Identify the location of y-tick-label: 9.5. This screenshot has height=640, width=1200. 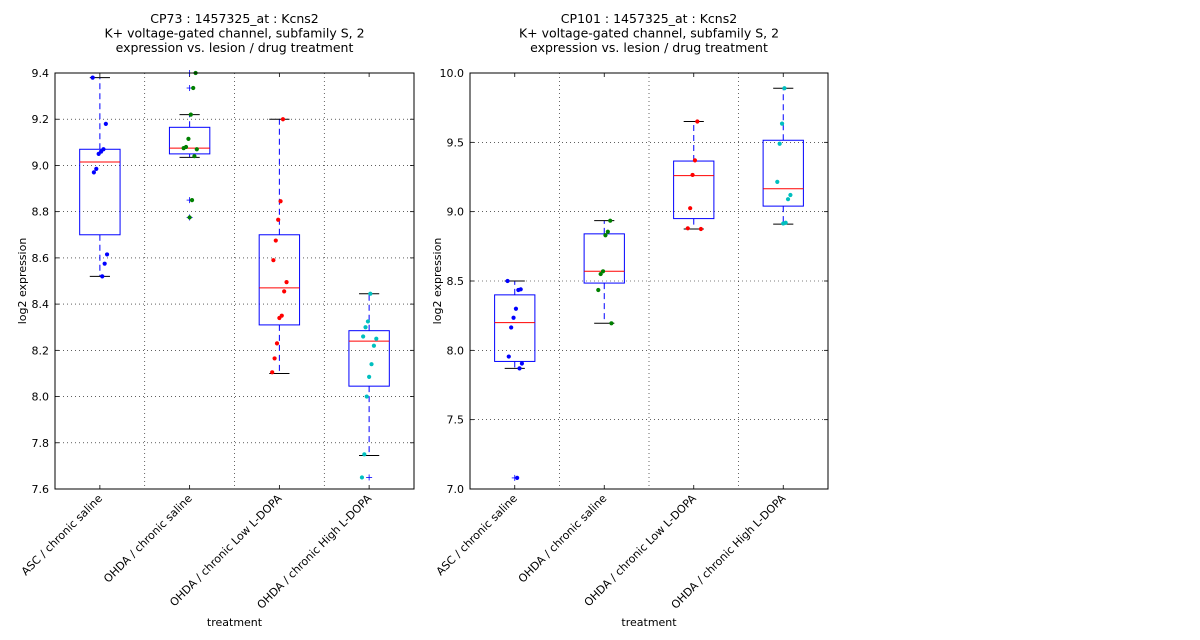
(456, 142).